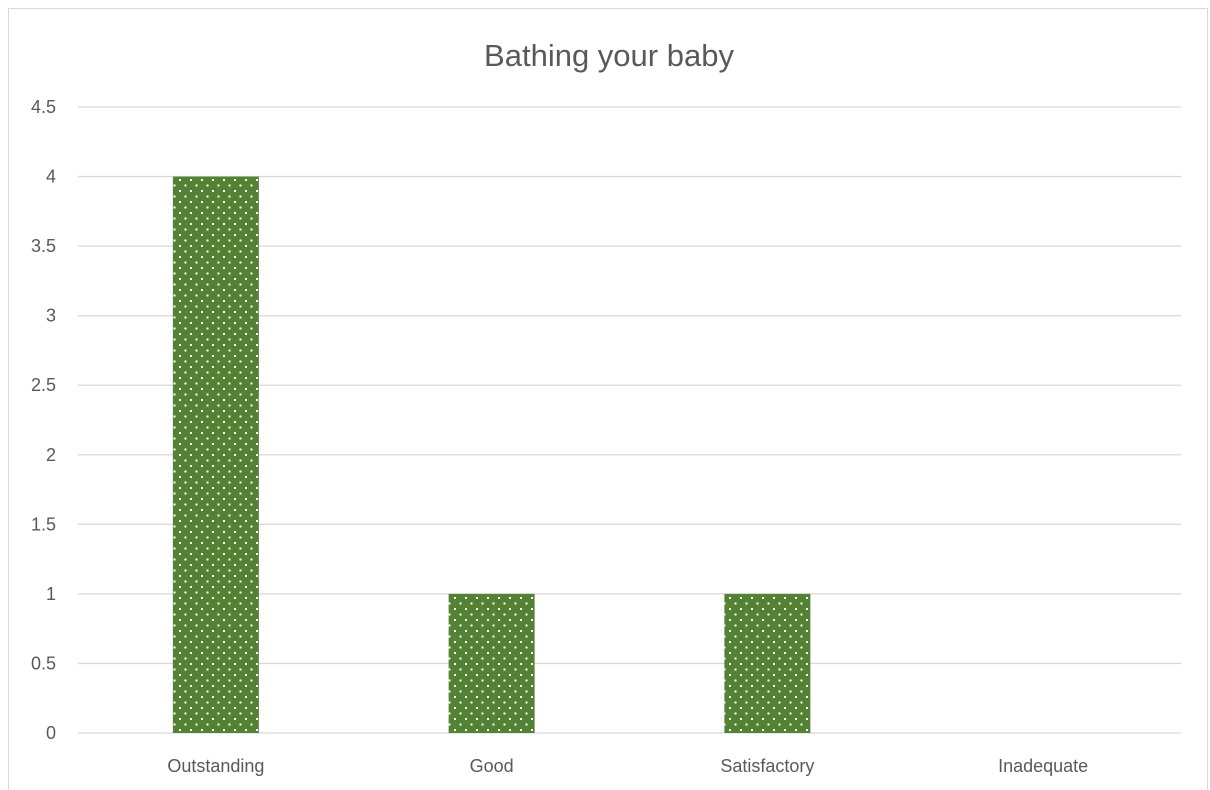 The image size is (1210, 790). Describe the element at coordinates (43, 420) in the screenshot. I see `y-axis-ticks: 0 0.5 1 1.5 2 2.5 3 3.5 4 4.5` at that location.